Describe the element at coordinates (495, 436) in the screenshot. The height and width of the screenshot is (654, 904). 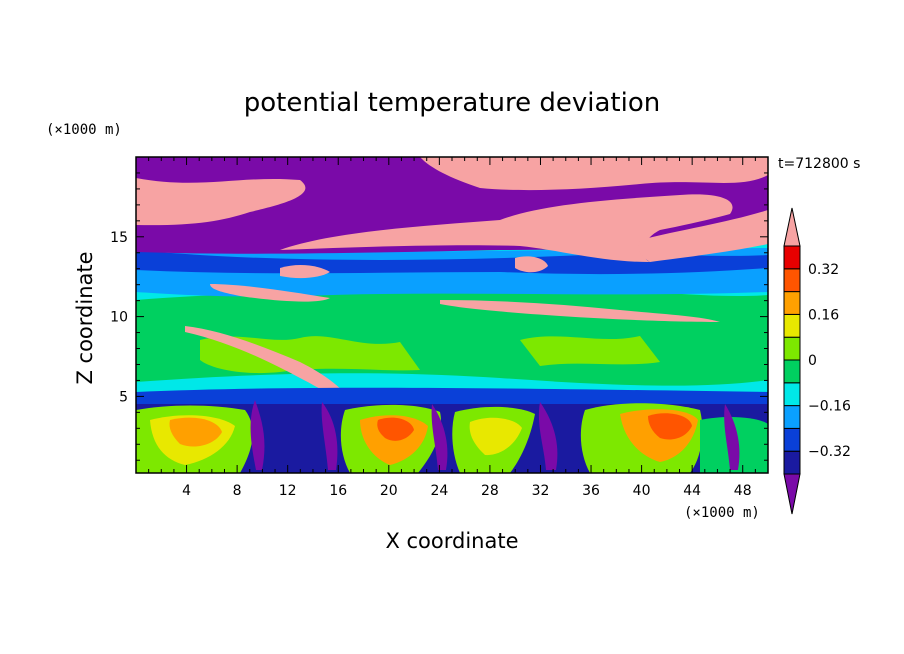
I see `field-plume-3-core` at that location.